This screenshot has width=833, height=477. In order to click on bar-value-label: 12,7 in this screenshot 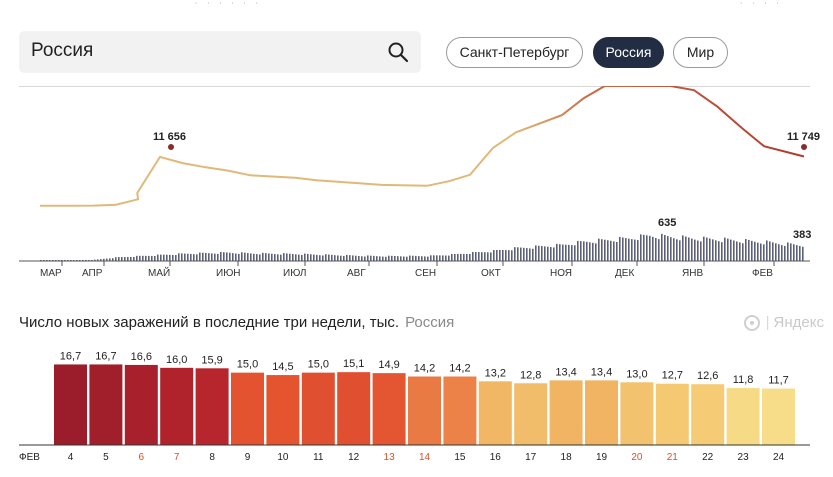, I will do `click(672, 376)`.